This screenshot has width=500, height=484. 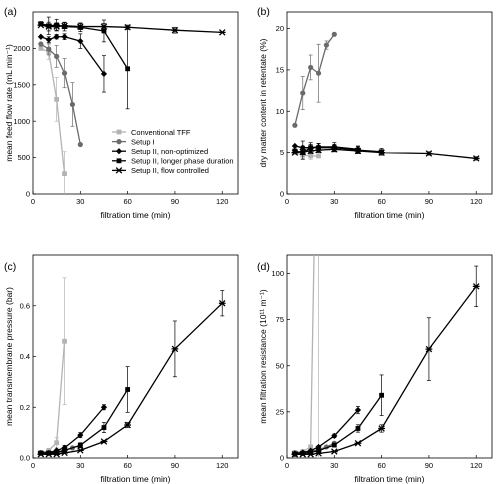 I want to click on panel-label: (c), so click(x=10, y=267).